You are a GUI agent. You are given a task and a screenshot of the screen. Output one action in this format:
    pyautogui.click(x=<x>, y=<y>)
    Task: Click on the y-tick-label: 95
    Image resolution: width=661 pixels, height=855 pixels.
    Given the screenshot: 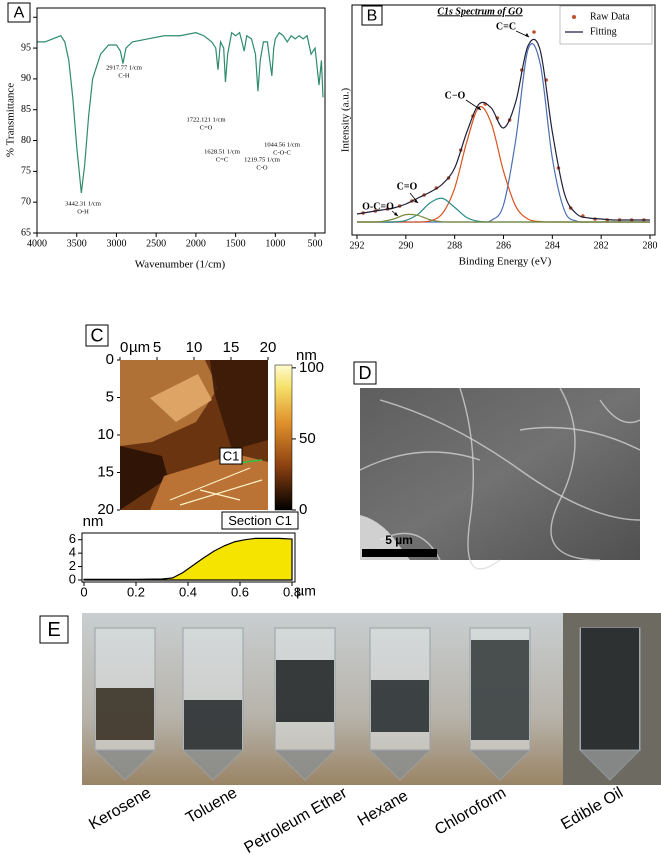 What is the action you would take?
    pyautogui.click(x=26, y=47)
    